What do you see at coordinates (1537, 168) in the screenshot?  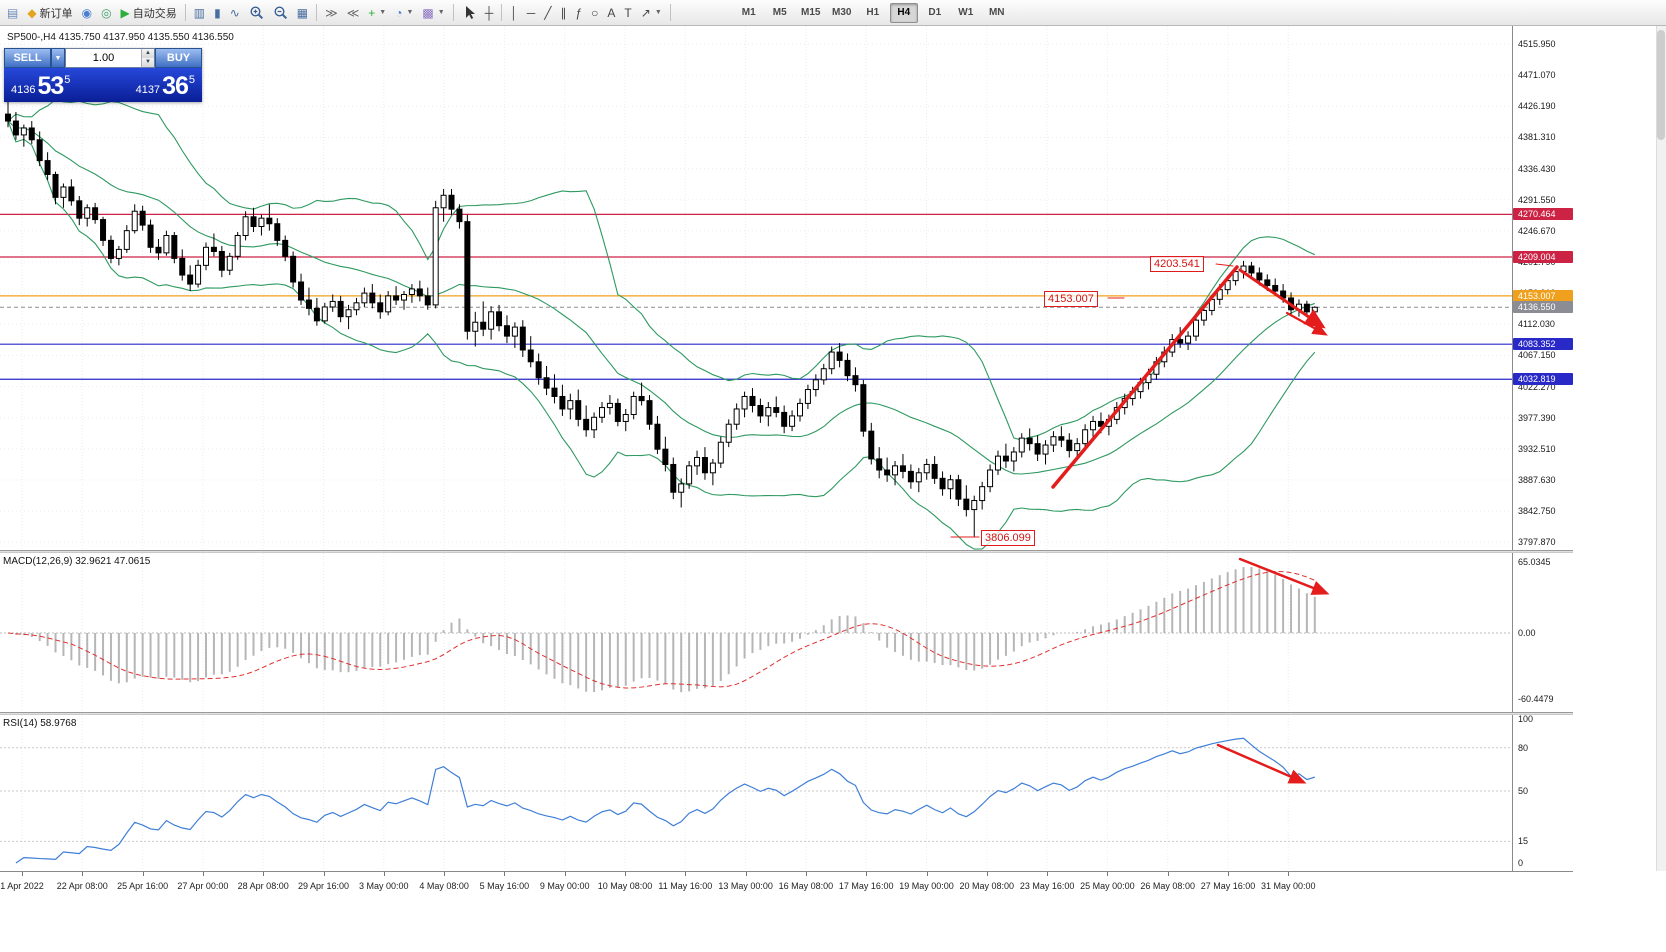 I see `price-tick: 4336.430` at bounding box center [1537, 168].